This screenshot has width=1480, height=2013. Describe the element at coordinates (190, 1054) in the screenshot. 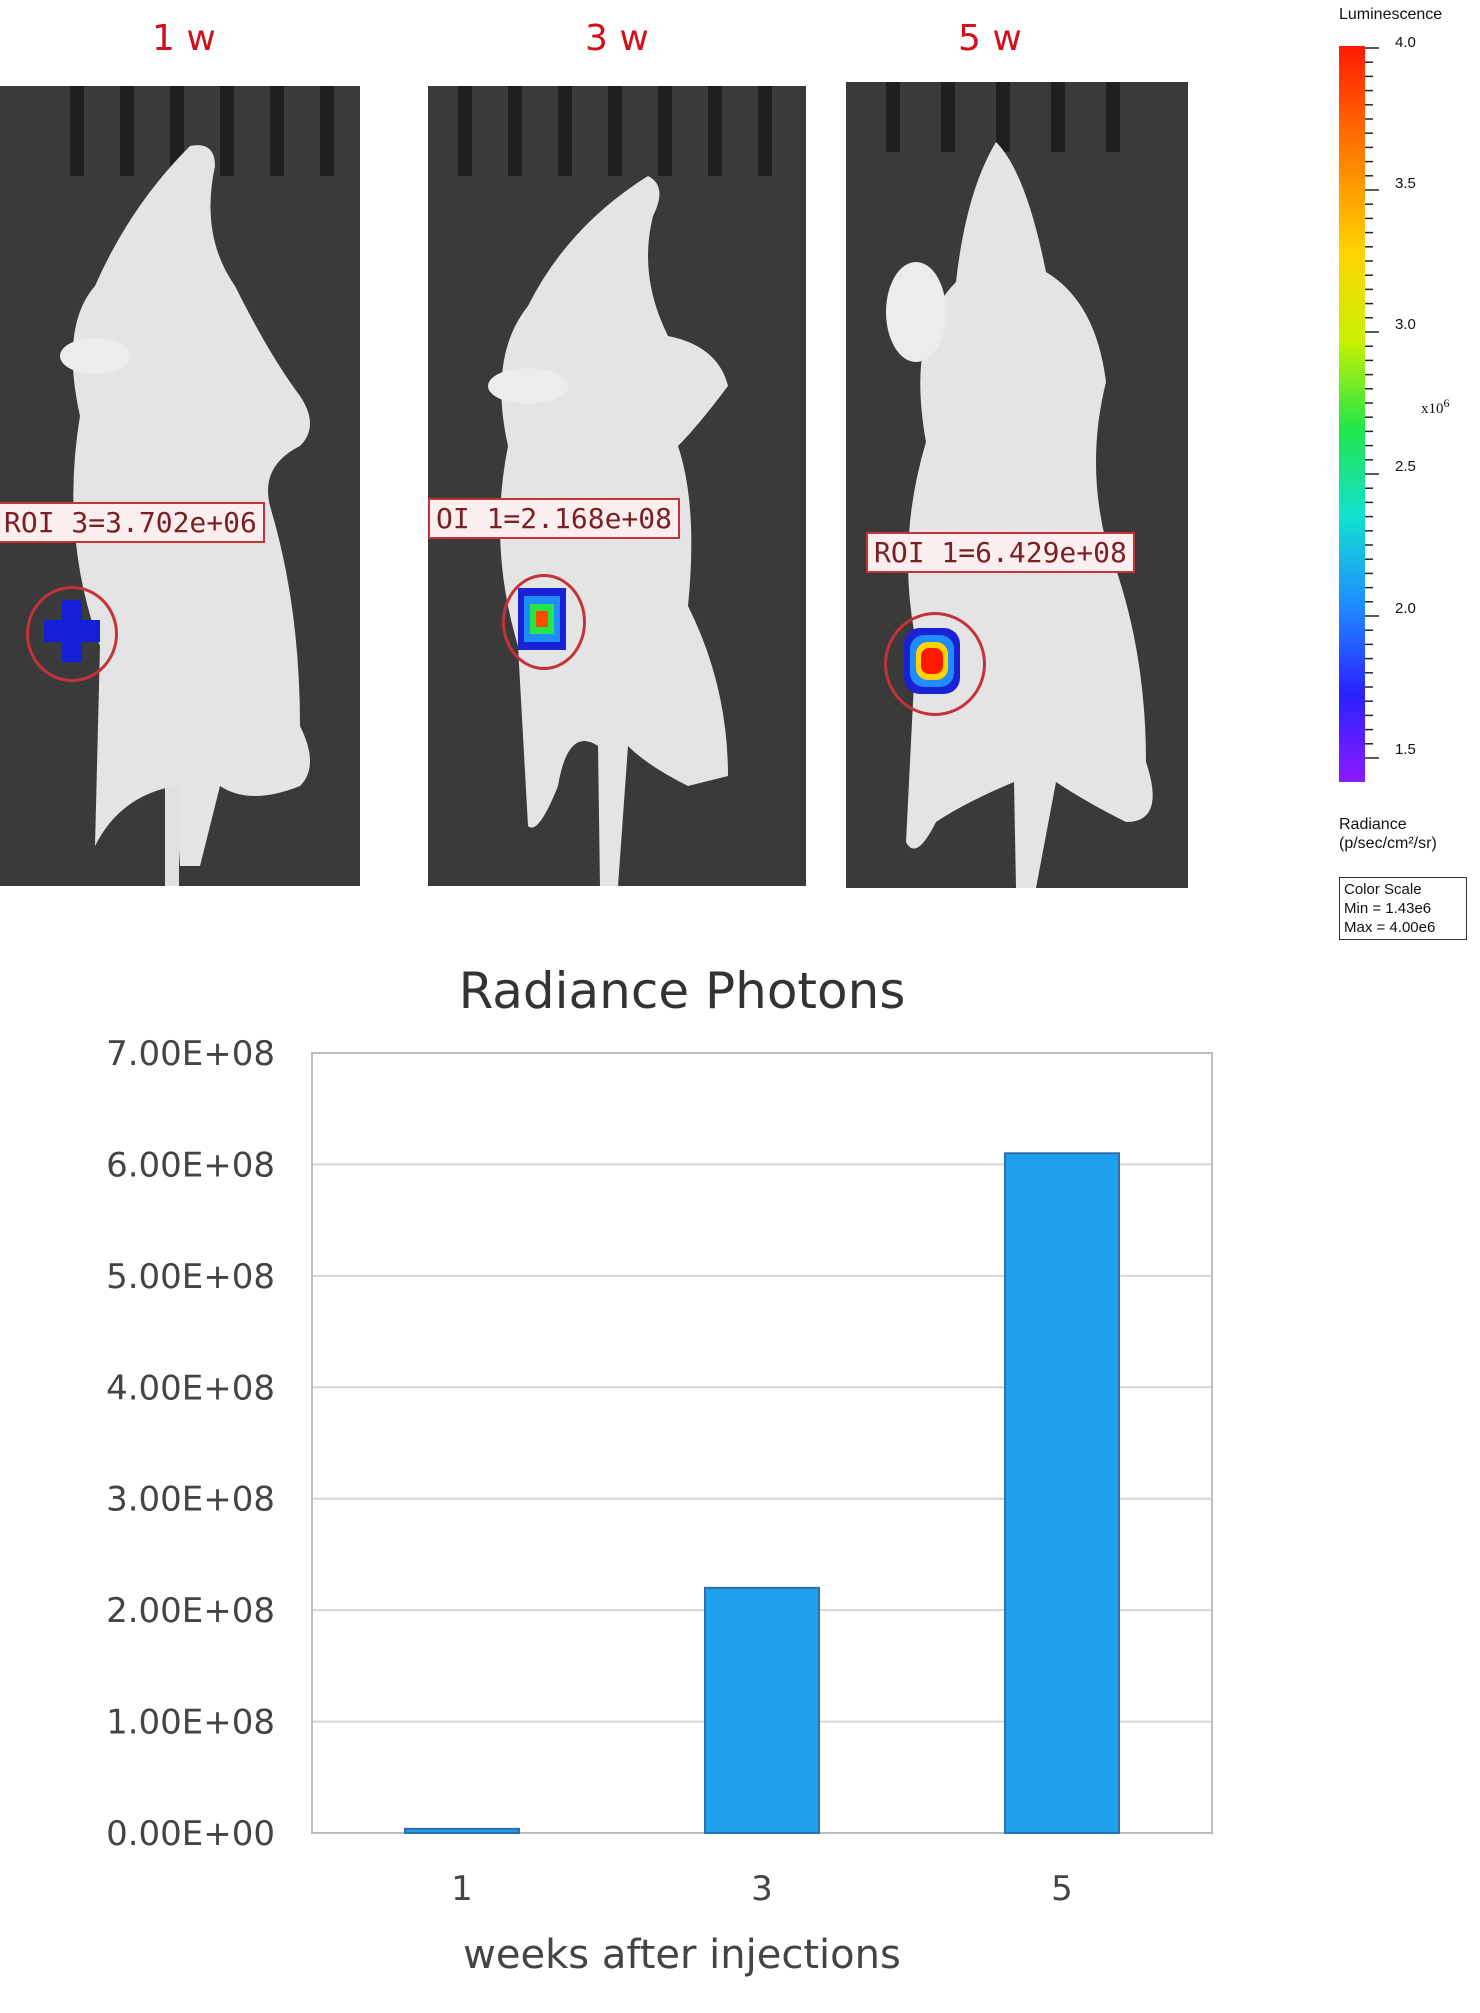

I see `y-tick-label: 7.00E+08` at that location.